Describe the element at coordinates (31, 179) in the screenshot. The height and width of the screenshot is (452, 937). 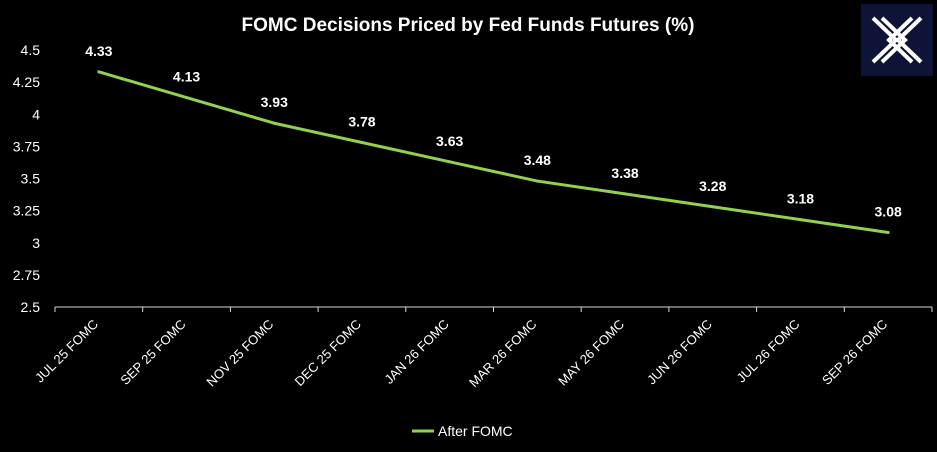
I see `y-tick-label: 3.5` at that location.